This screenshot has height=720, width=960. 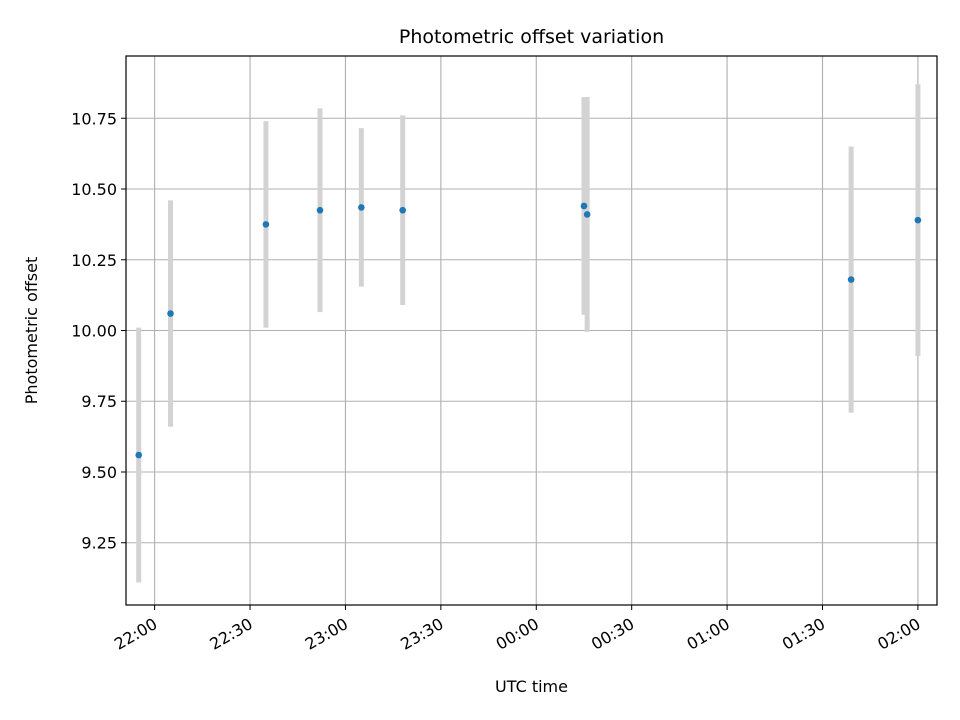 What do you see at coordinates (531, 37) in the screenshot?
I see `chart-title: Photometric offset variation` at bounding box center [531, 37].